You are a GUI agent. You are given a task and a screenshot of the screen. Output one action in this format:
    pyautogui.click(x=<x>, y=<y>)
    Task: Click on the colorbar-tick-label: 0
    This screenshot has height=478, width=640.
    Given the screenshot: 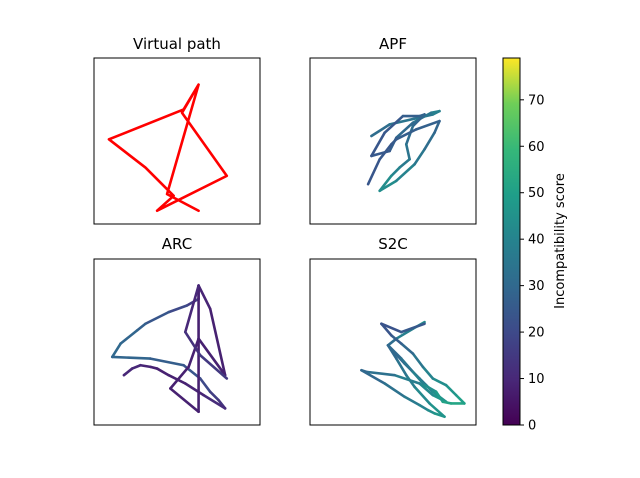 What is the action you would take?
    pyautogui.click(x=532, y=426)
    